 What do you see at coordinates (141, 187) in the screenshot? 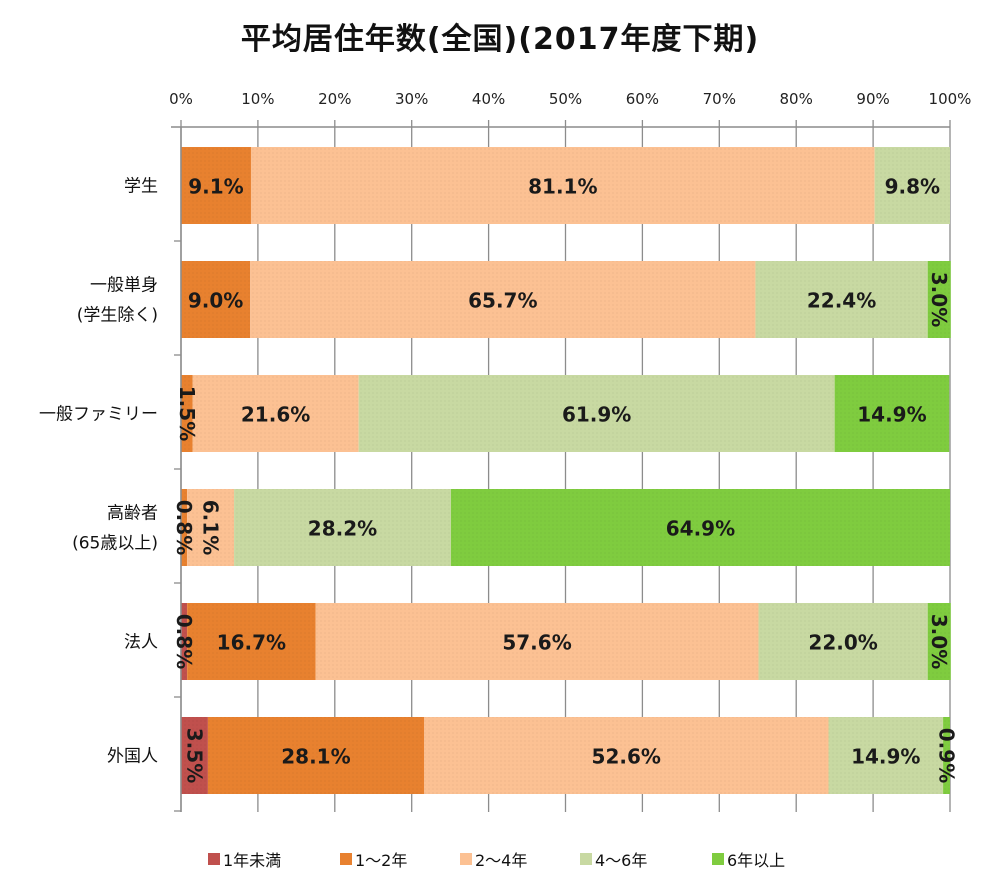
I see `category-label: 学生` at bounding box center [141, 187].